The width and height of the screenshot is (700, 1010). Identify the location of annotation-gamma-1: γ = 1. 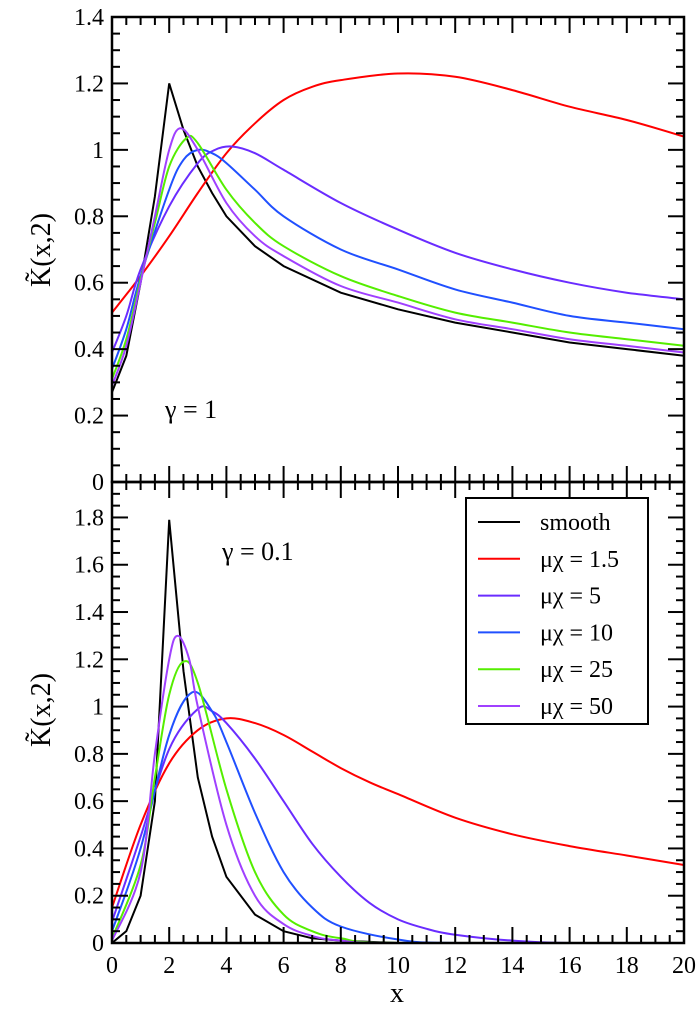
(190, 409).